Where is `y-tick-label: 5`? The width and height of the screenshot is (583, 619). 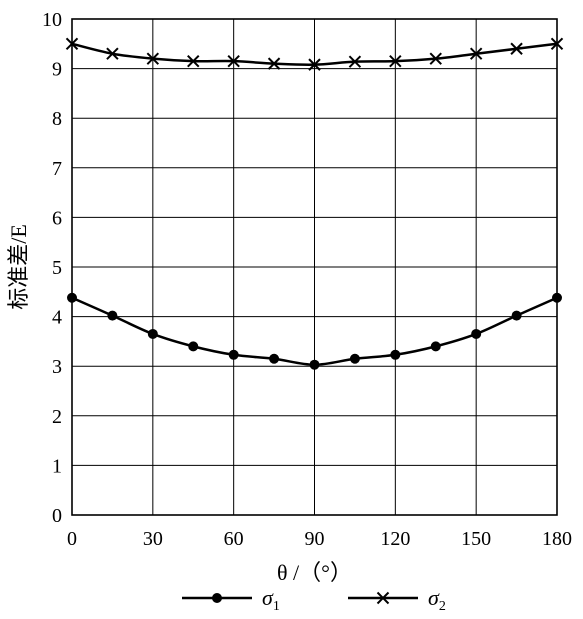 y-tick-label: 5 is located at coordinates (57, 268).